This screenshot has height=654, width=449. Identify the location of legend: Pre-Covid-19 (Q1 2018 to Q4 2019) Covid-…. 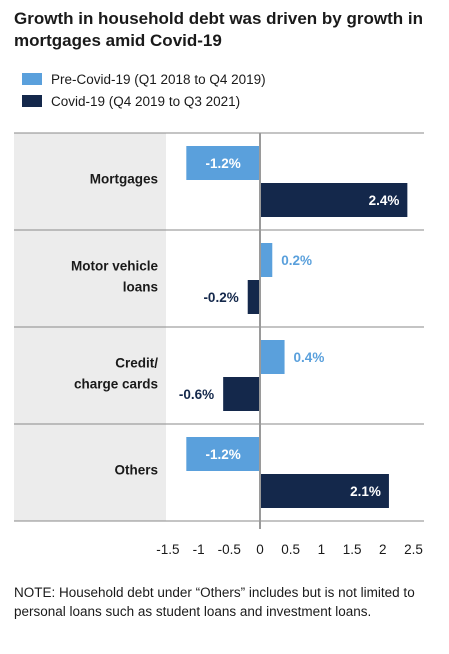
(144, 90).